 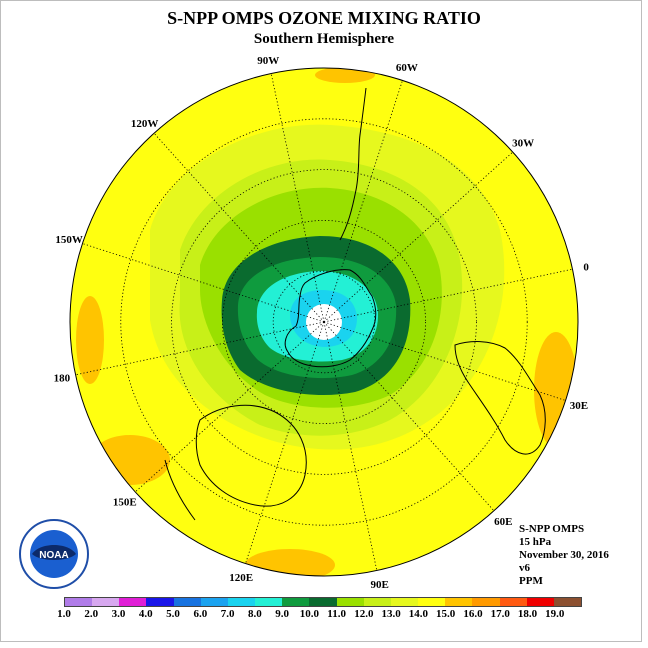 What do you see at coordinates (380, 585) in the screenshot?
I see `meridian-label: 90E` at bounding box center [380, 585].